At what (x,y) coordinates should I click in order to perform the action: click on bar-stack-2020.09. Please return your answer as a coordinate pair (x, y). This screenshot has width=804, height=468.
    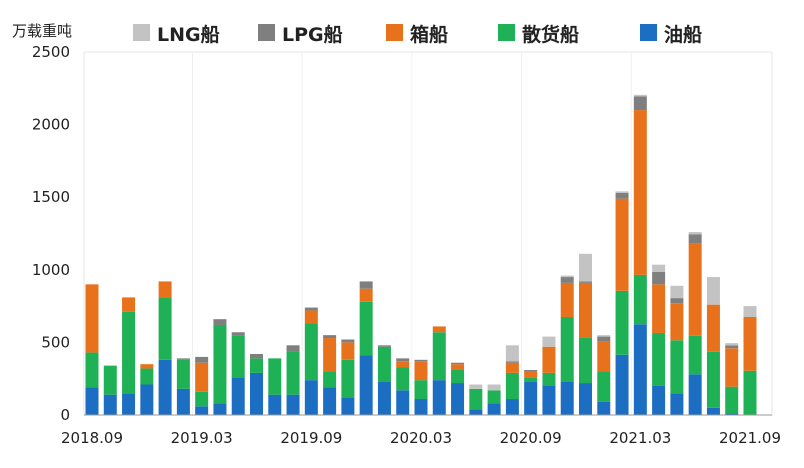
    Looking at the image, I should click on (531, 392).